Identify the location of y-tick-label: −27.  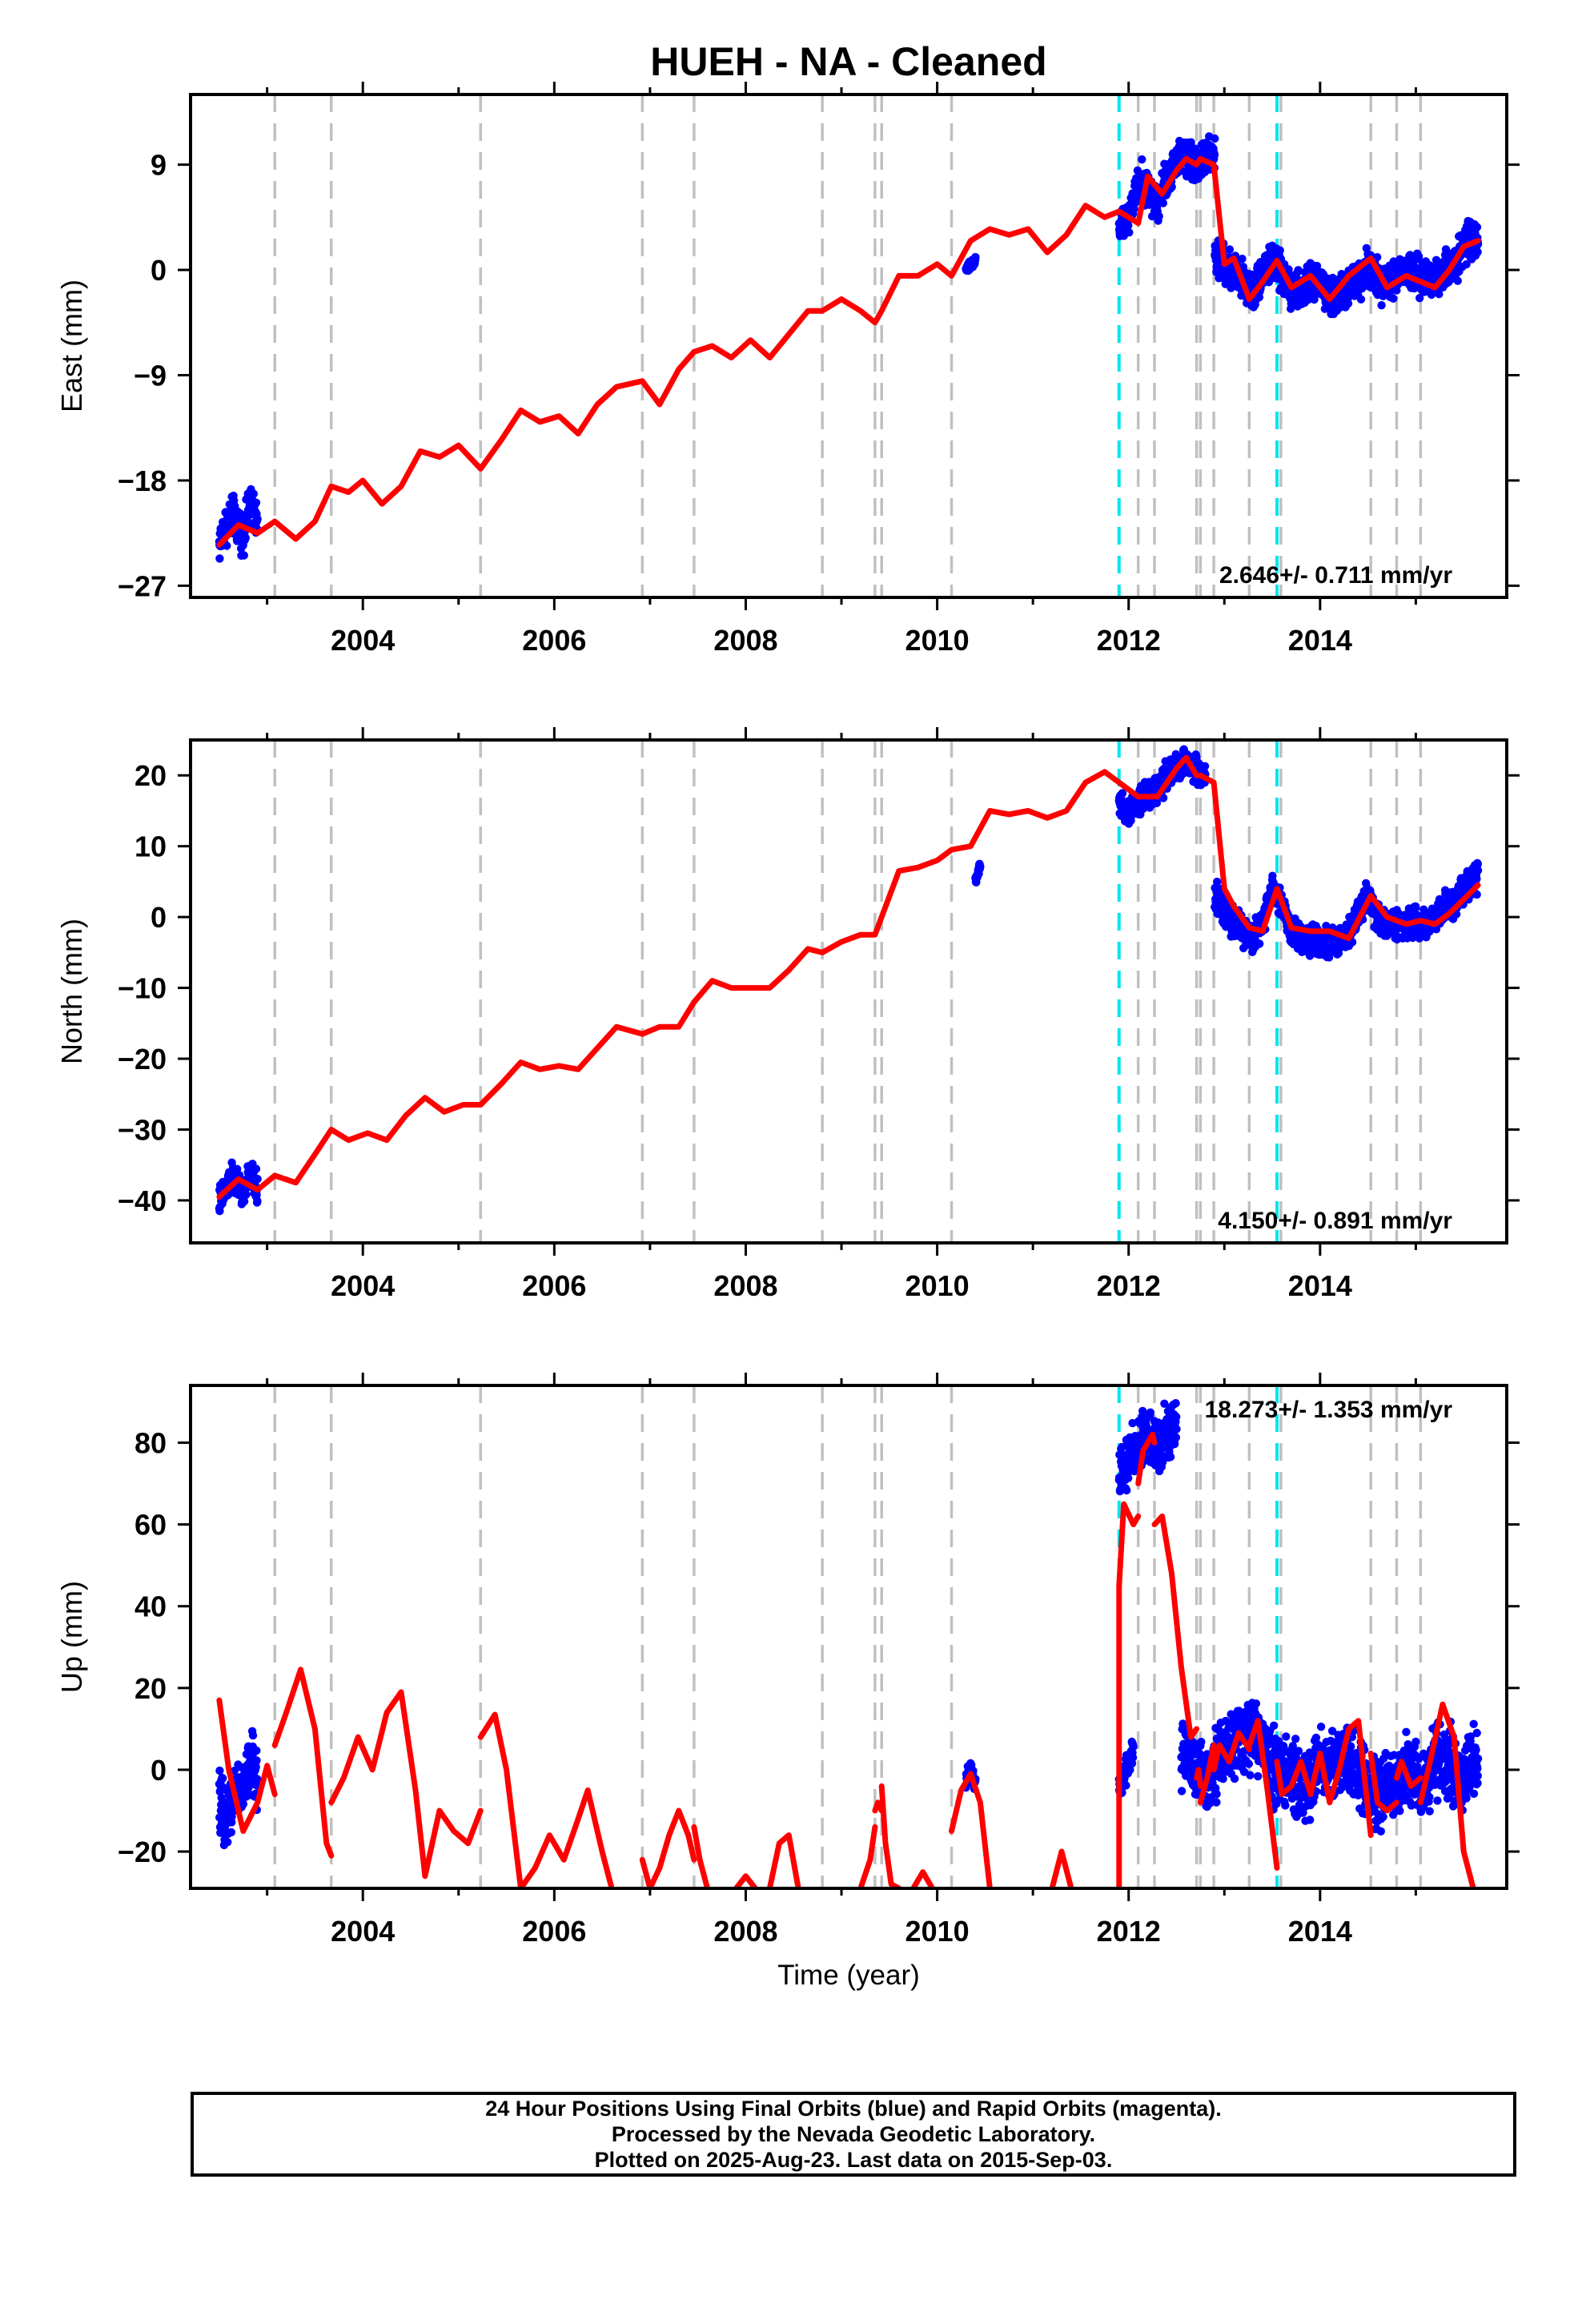
(142, 585).